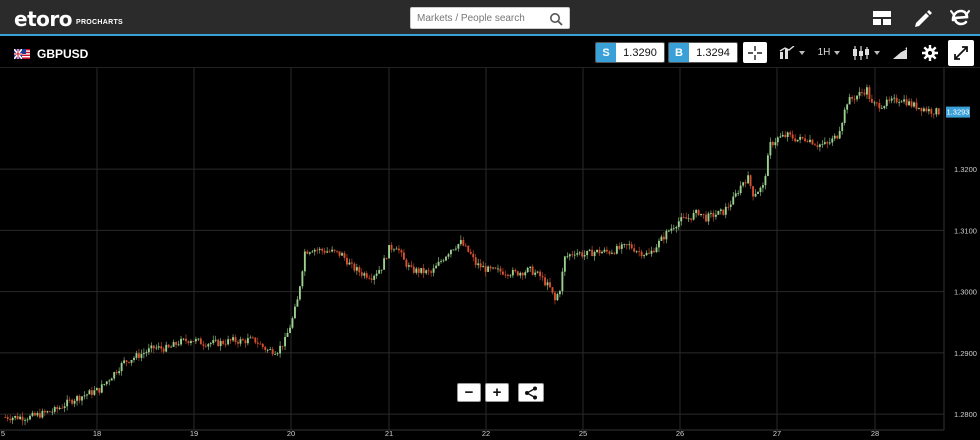  What do you see at coordinates (486, 433) in the screenshot?
I see `x-tick-label: 22` at bounding box center [486, 433].